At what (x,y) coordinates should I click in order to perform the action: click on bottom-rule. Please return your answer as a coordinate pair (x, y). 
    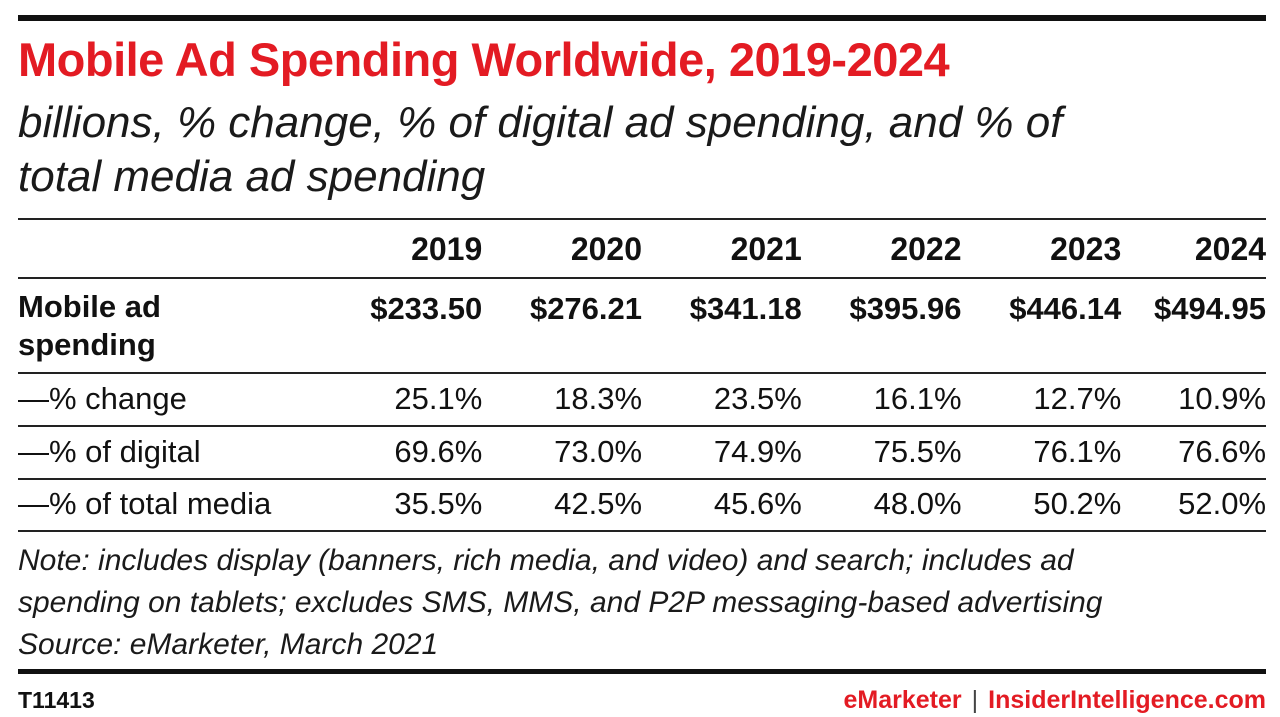
    Looking at the image, I should click on (642, 671).